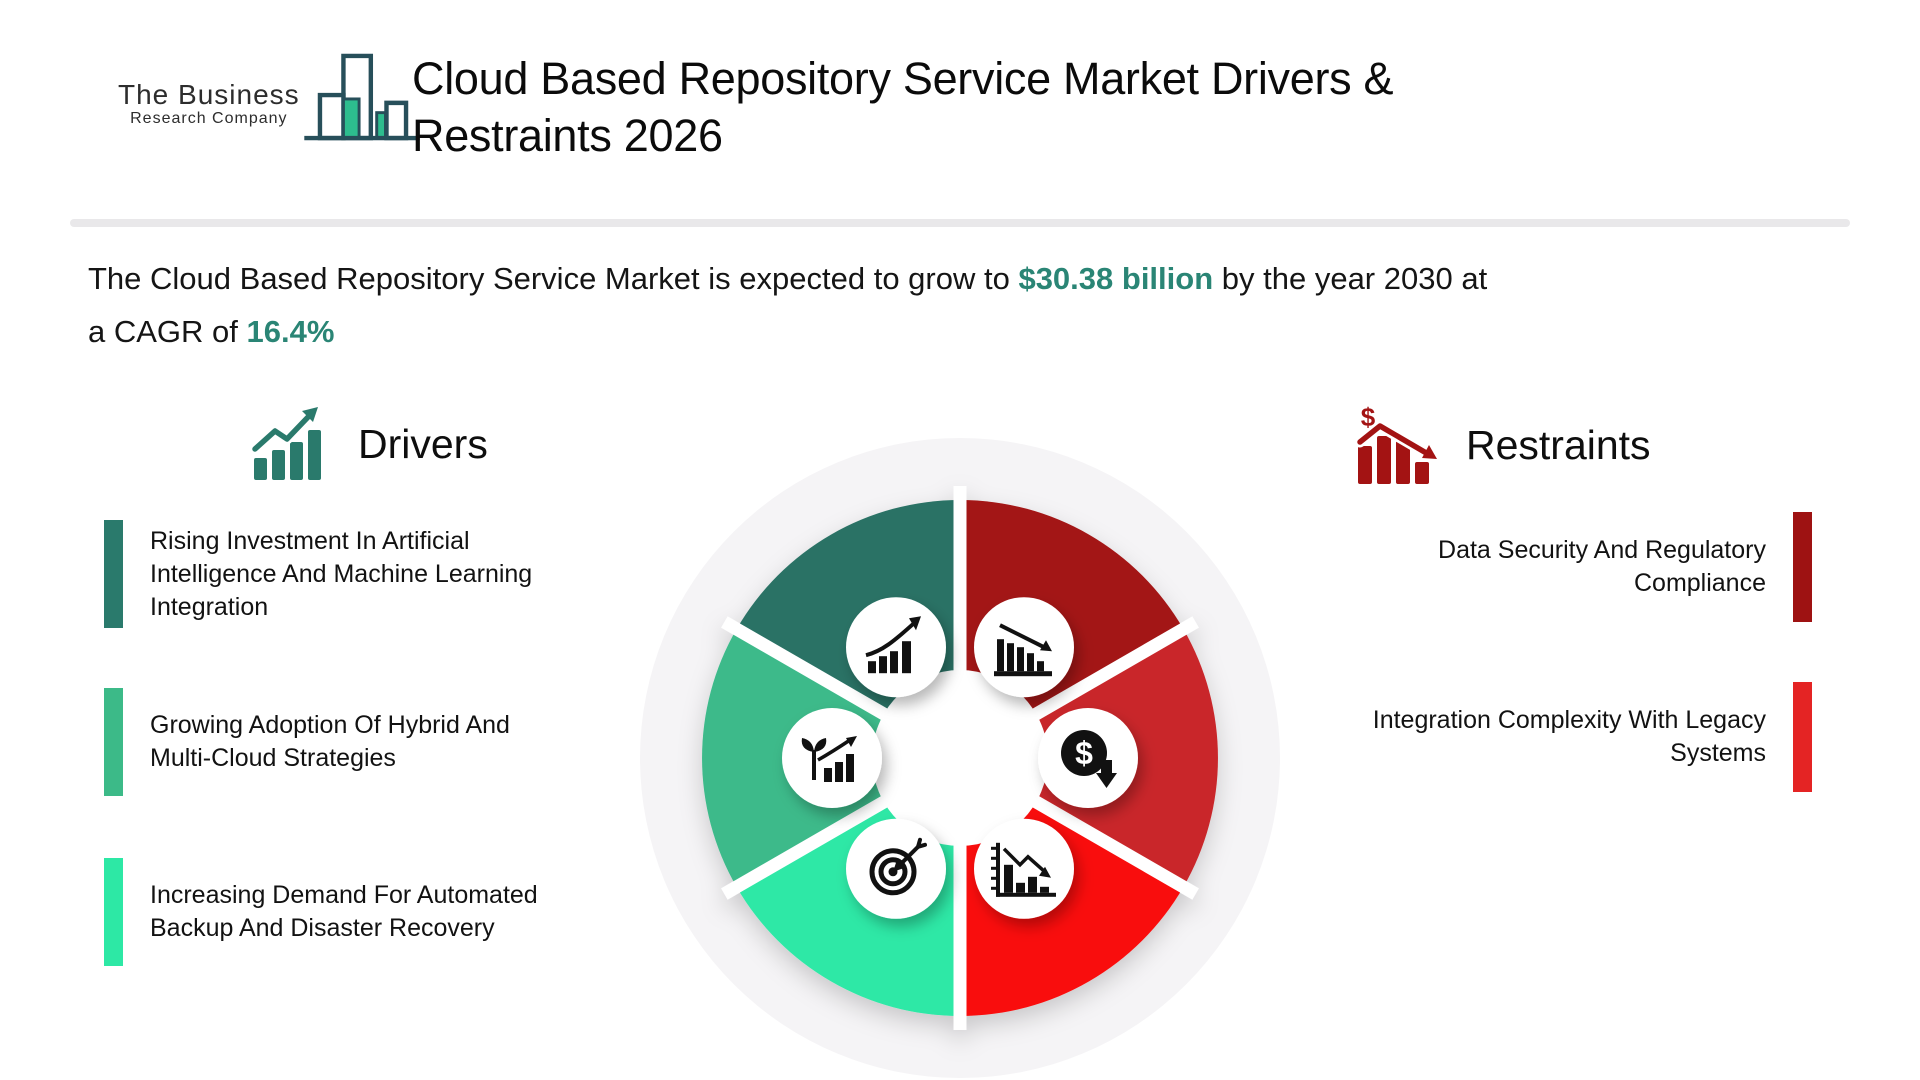  Describe the element at coordinates (1024, 647) in the screenshot. I see `declining-bars-icon` at that location.